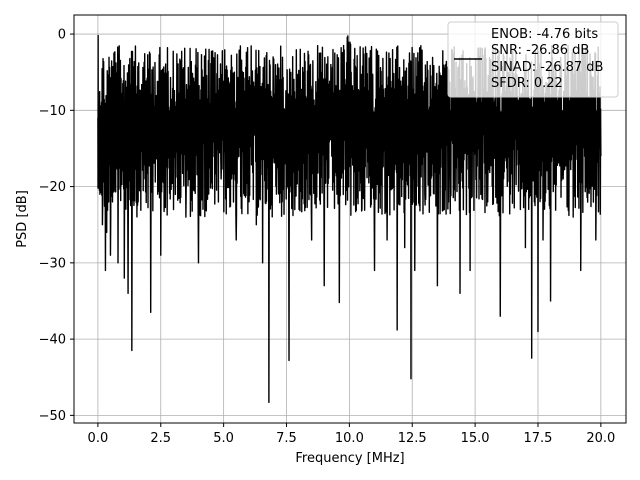 The height and width of the screenshot is (480, 640). What do you see at coordinates (98, 438) in the screenshot?
I see `x-tick-label: 0.0` at bounding box center [98, 438].